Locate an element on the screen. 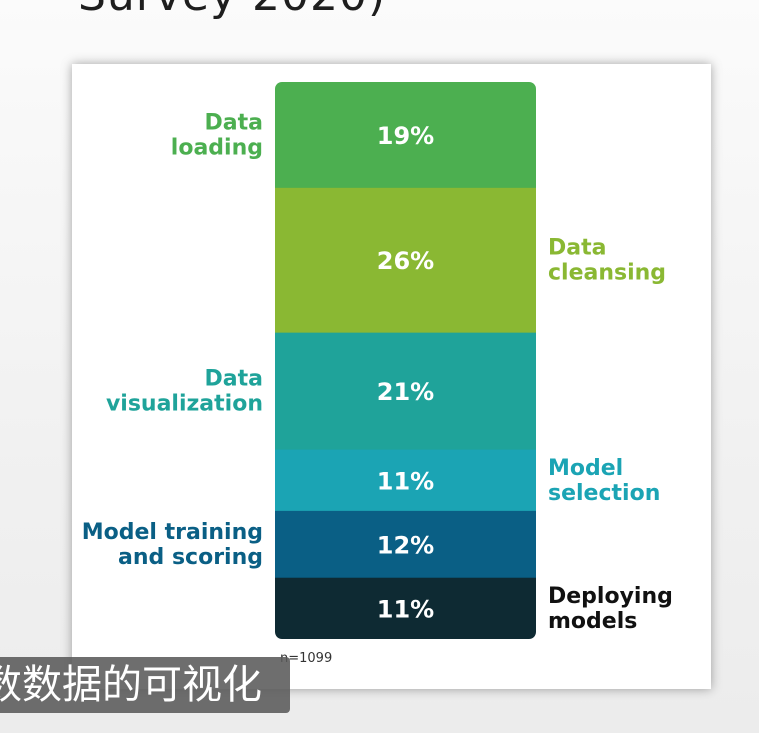  segment-category-label: Data visualization is located at coordinates (184, 392).